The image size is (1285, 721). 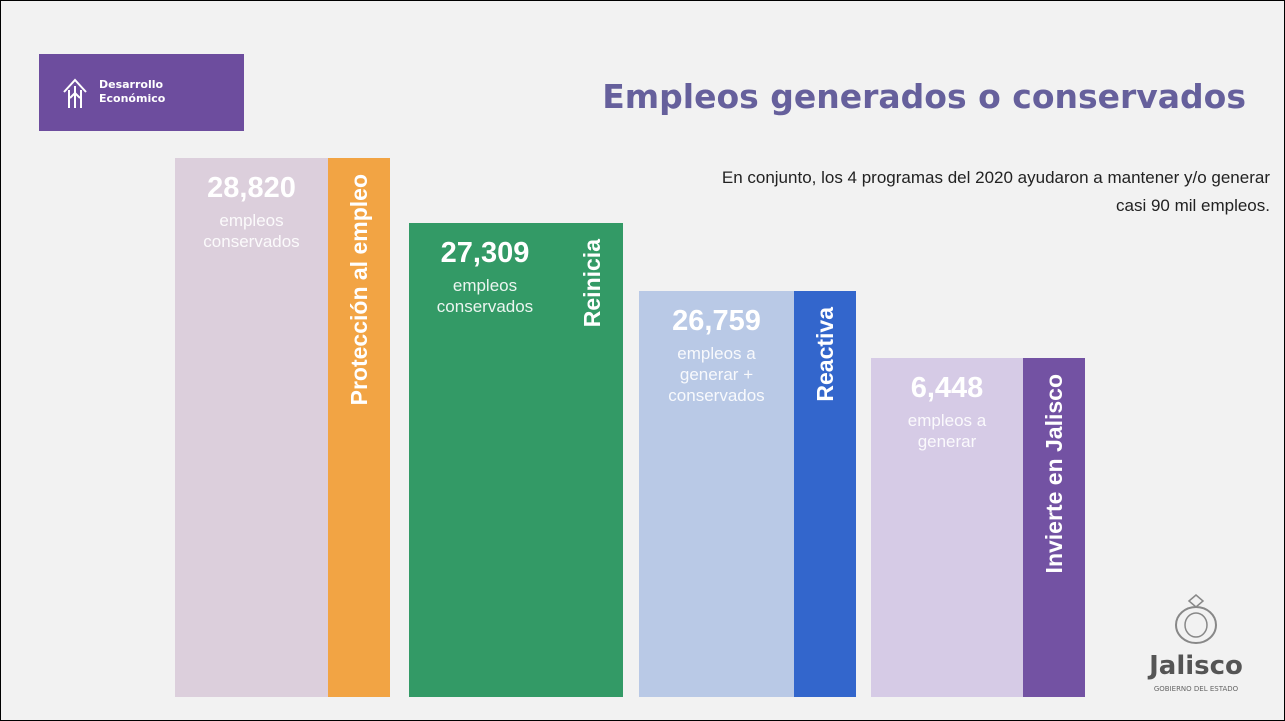 I want to click on program-name: Invierte en Jalisco, so click(x=1054, y=474).